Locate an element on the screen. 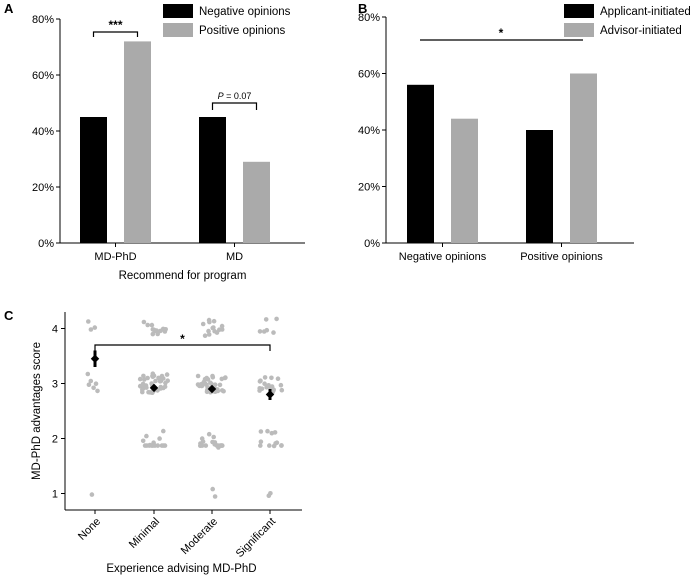 The height and width of the screenshot is (576, 700). legend-label: Advisor-initiated is located at coordinates (641, 31).